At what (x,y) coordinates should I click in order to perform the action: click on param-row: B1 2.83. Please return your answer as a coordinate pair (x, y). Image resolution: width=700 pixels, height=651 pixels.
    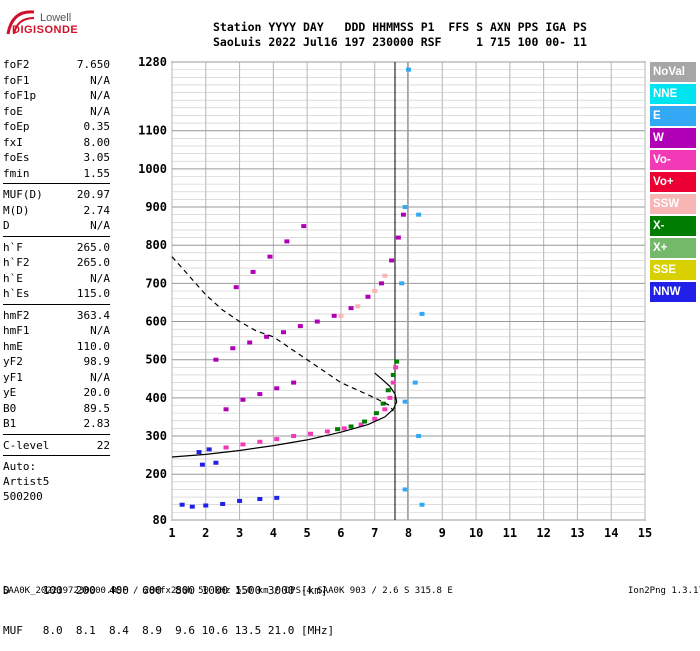
    Looking at the image, I should click on (56, 424).